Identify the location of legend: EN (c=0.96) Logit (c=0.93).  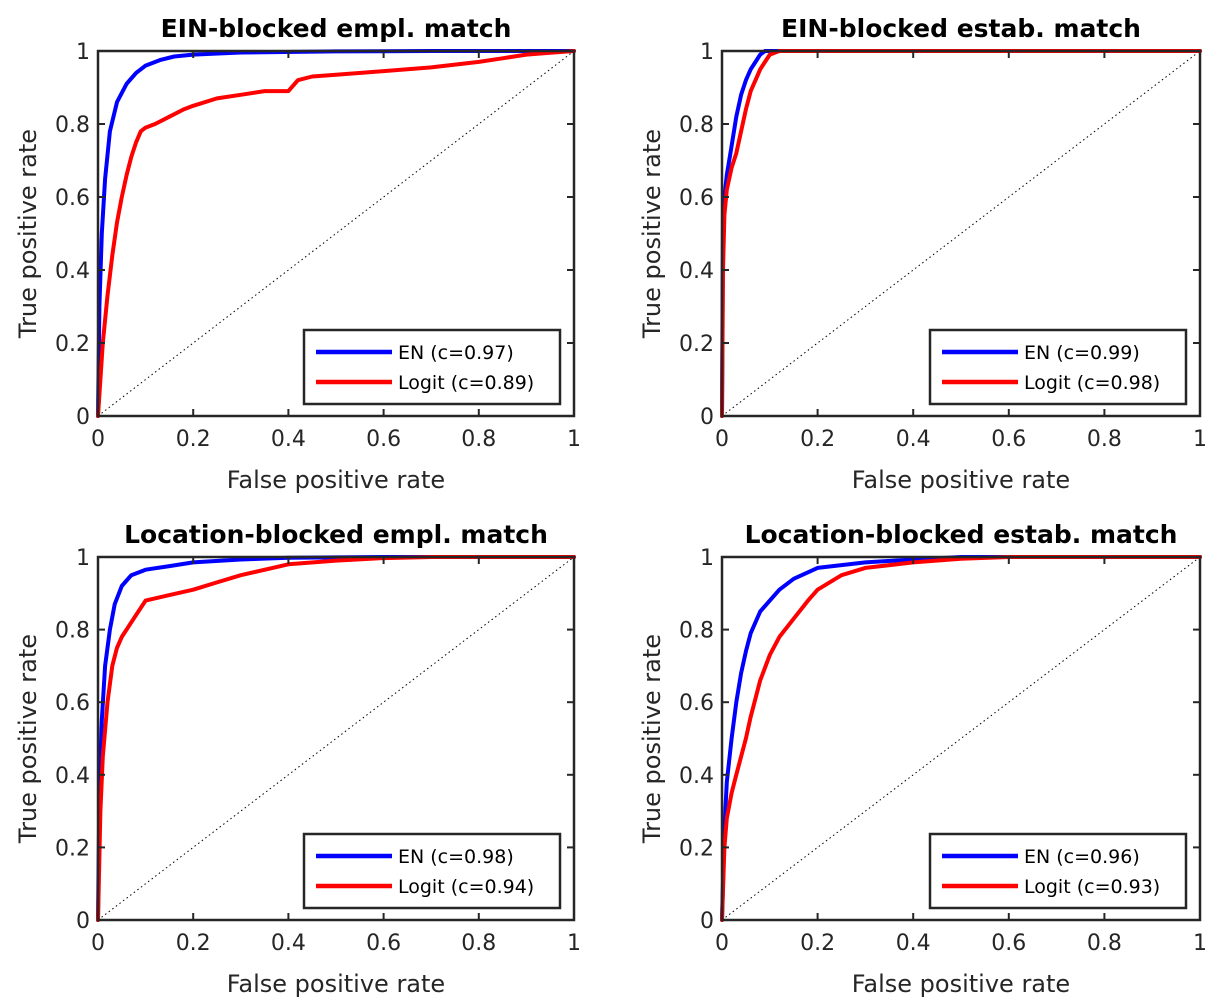
(1058, 871).